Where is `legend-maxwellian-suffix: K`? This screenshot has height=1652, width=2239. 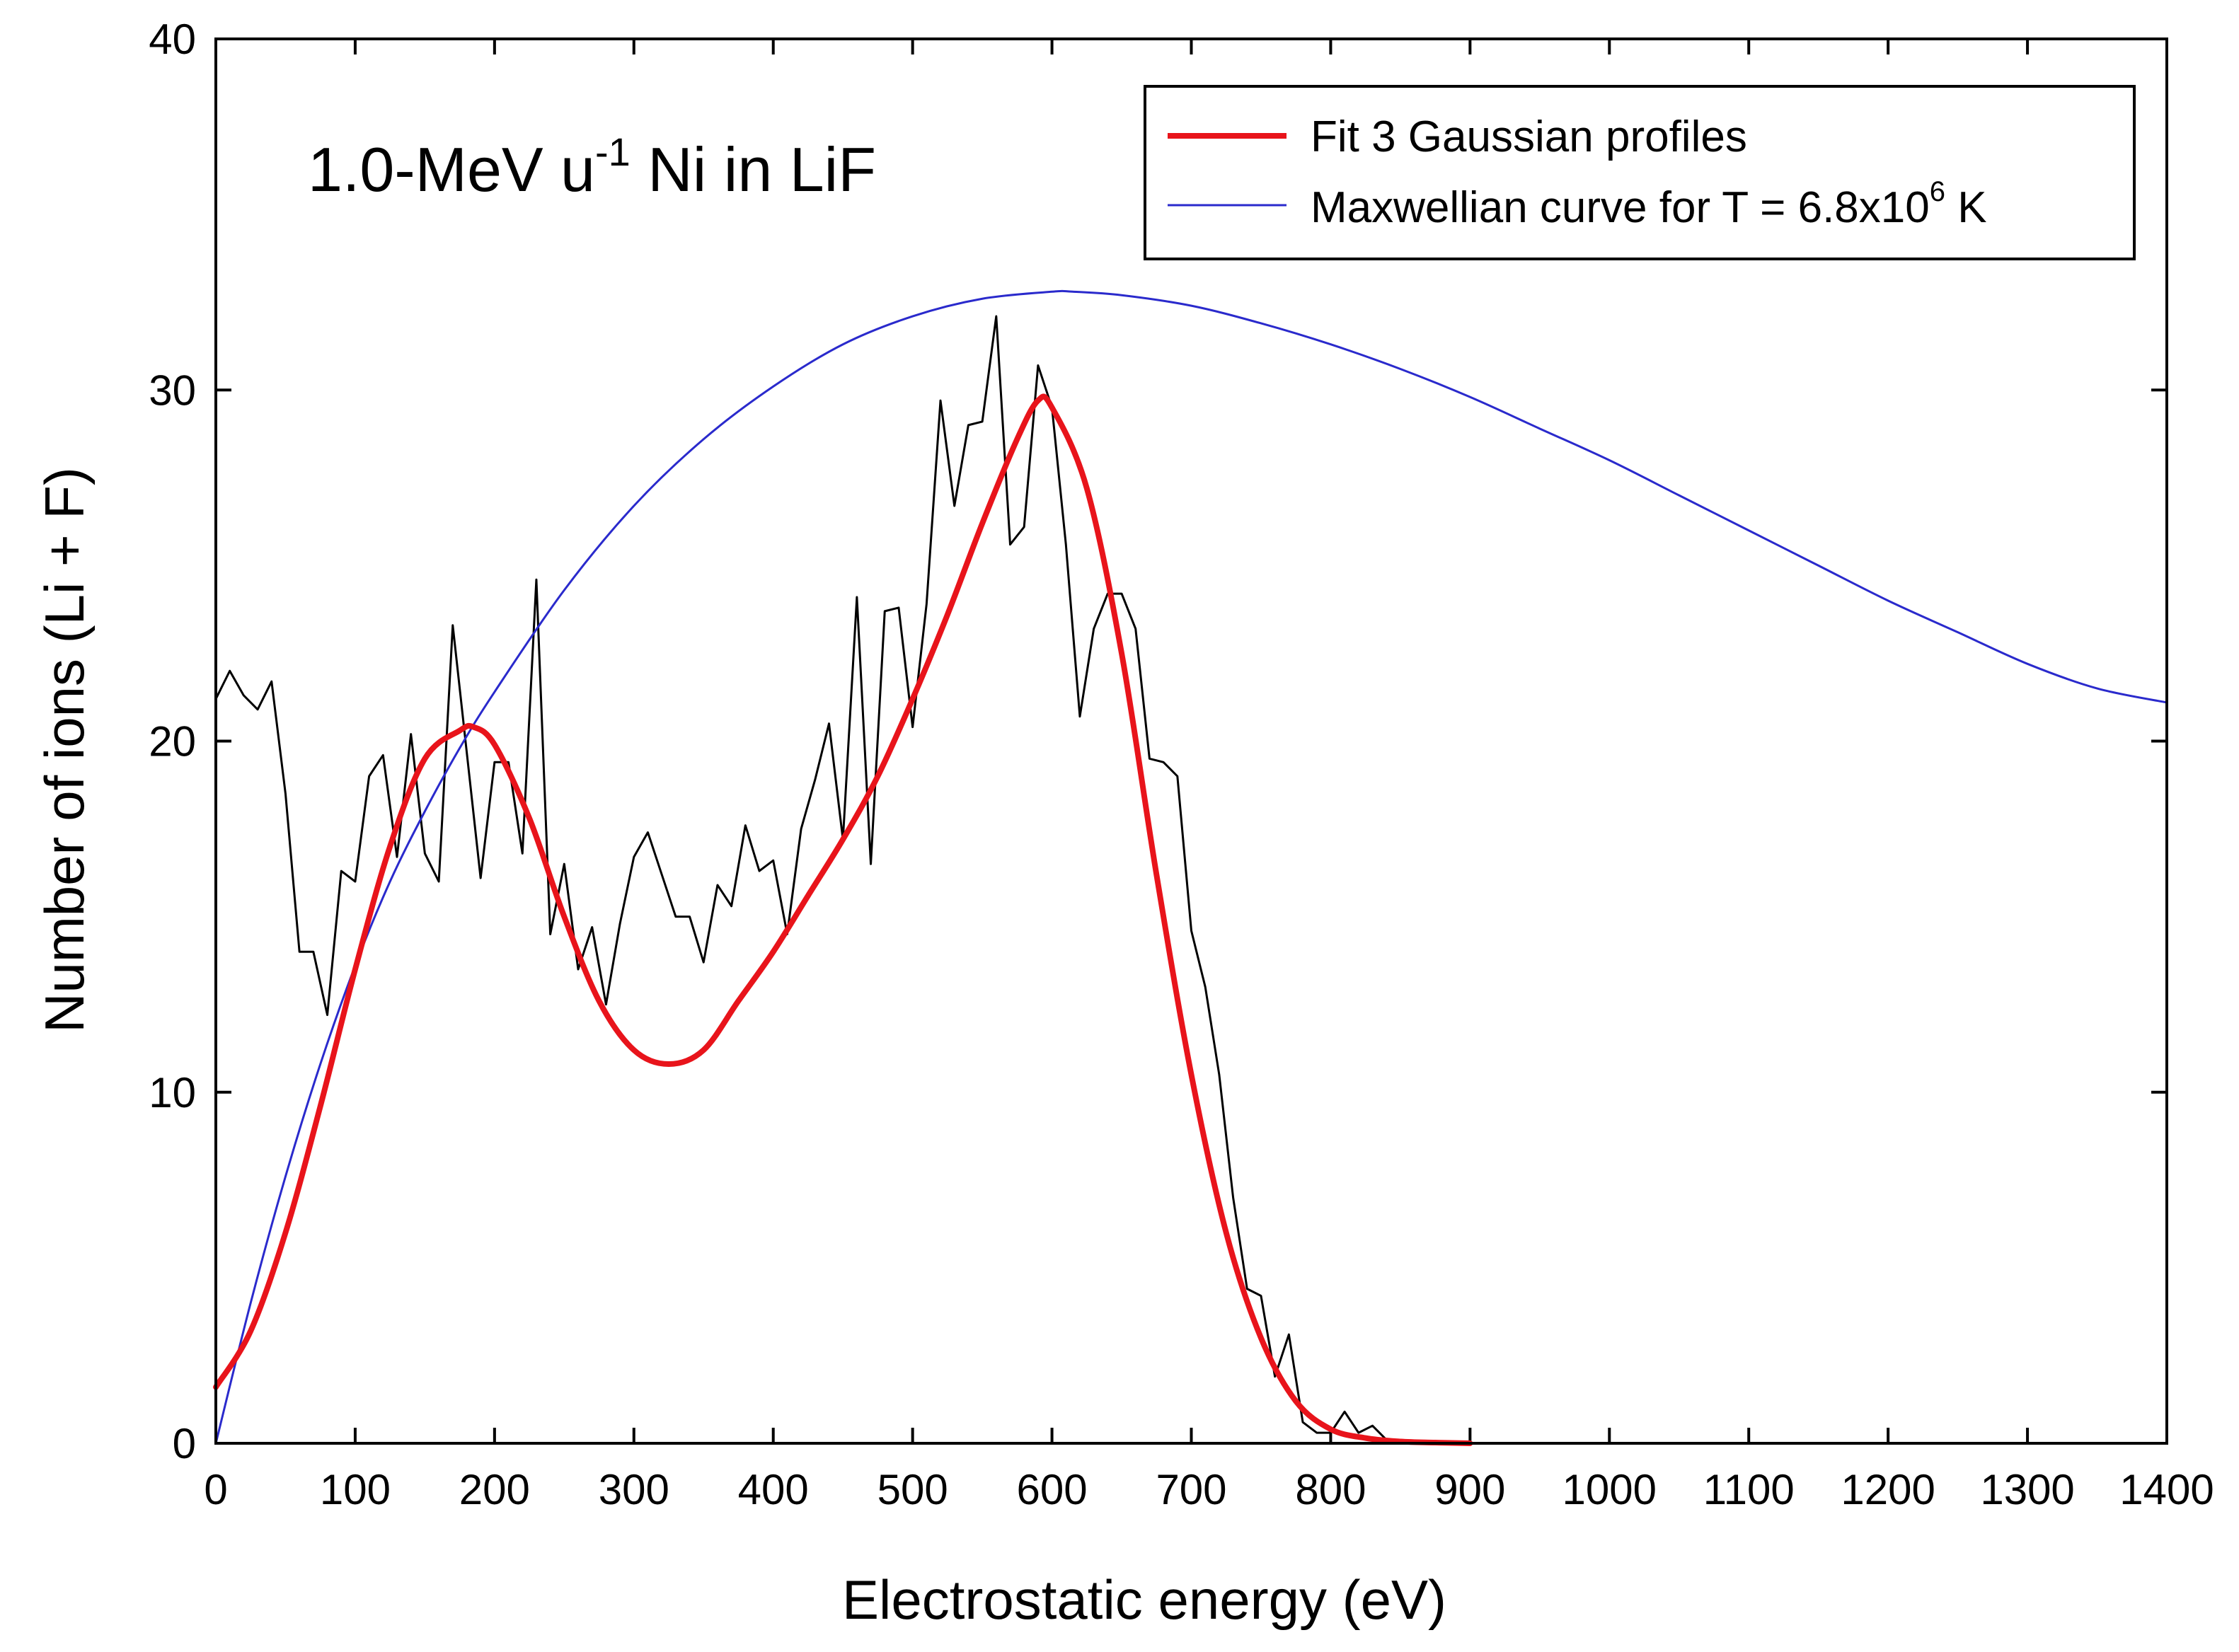 legend-maxwellian-suffix: K is located at coordinates (1966, 207).